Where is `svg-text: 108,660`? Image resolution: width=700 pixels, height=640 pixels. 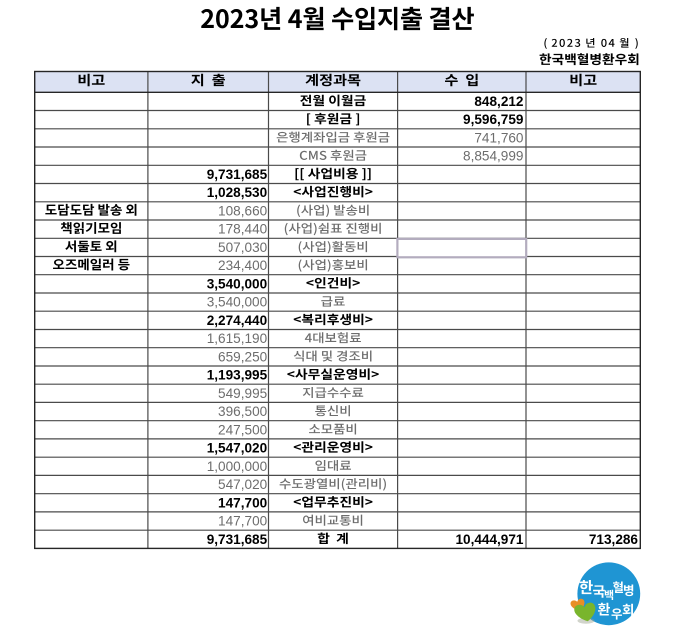 svg-text: 108,660 is located at coordinates (243, 210).